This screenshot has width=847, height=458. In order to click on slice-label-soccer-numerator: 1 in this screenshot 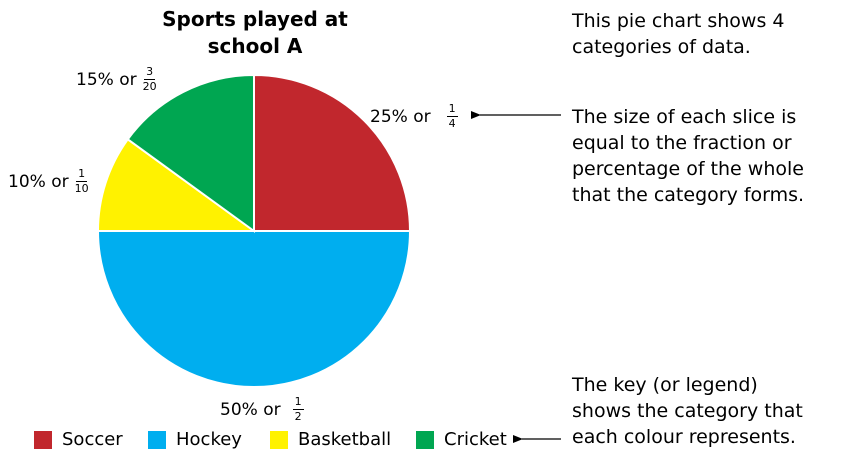, I will do `click(452, 109)`.